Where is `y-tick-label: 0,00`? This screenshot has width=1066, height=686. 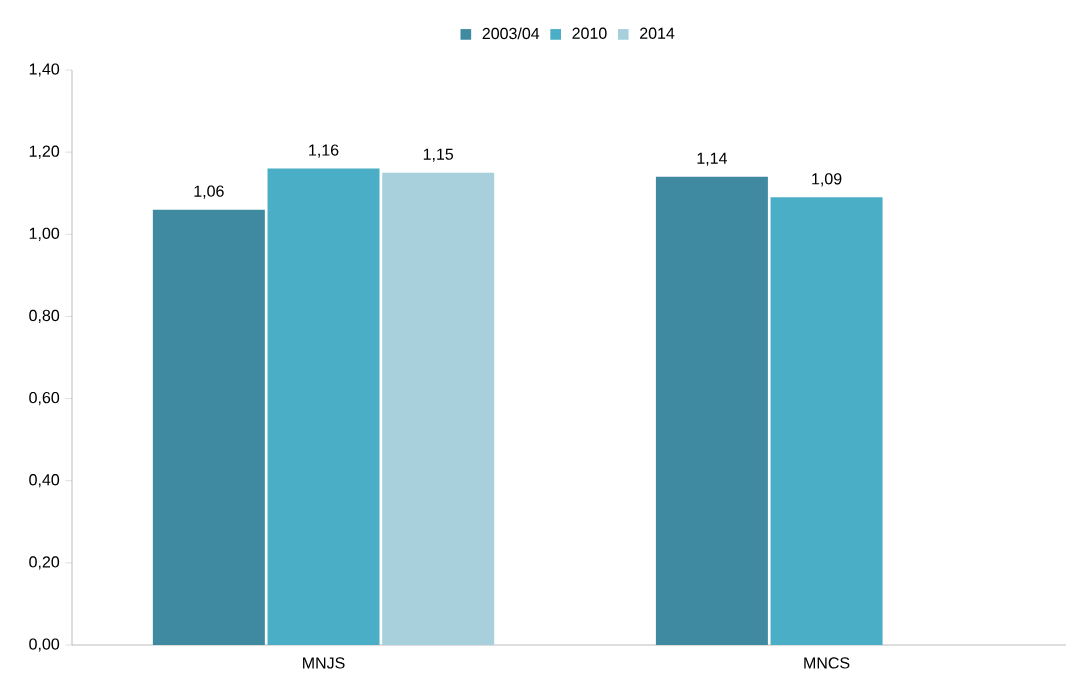
y-tick-label: 0,00 is located at coordinates (44, 645).